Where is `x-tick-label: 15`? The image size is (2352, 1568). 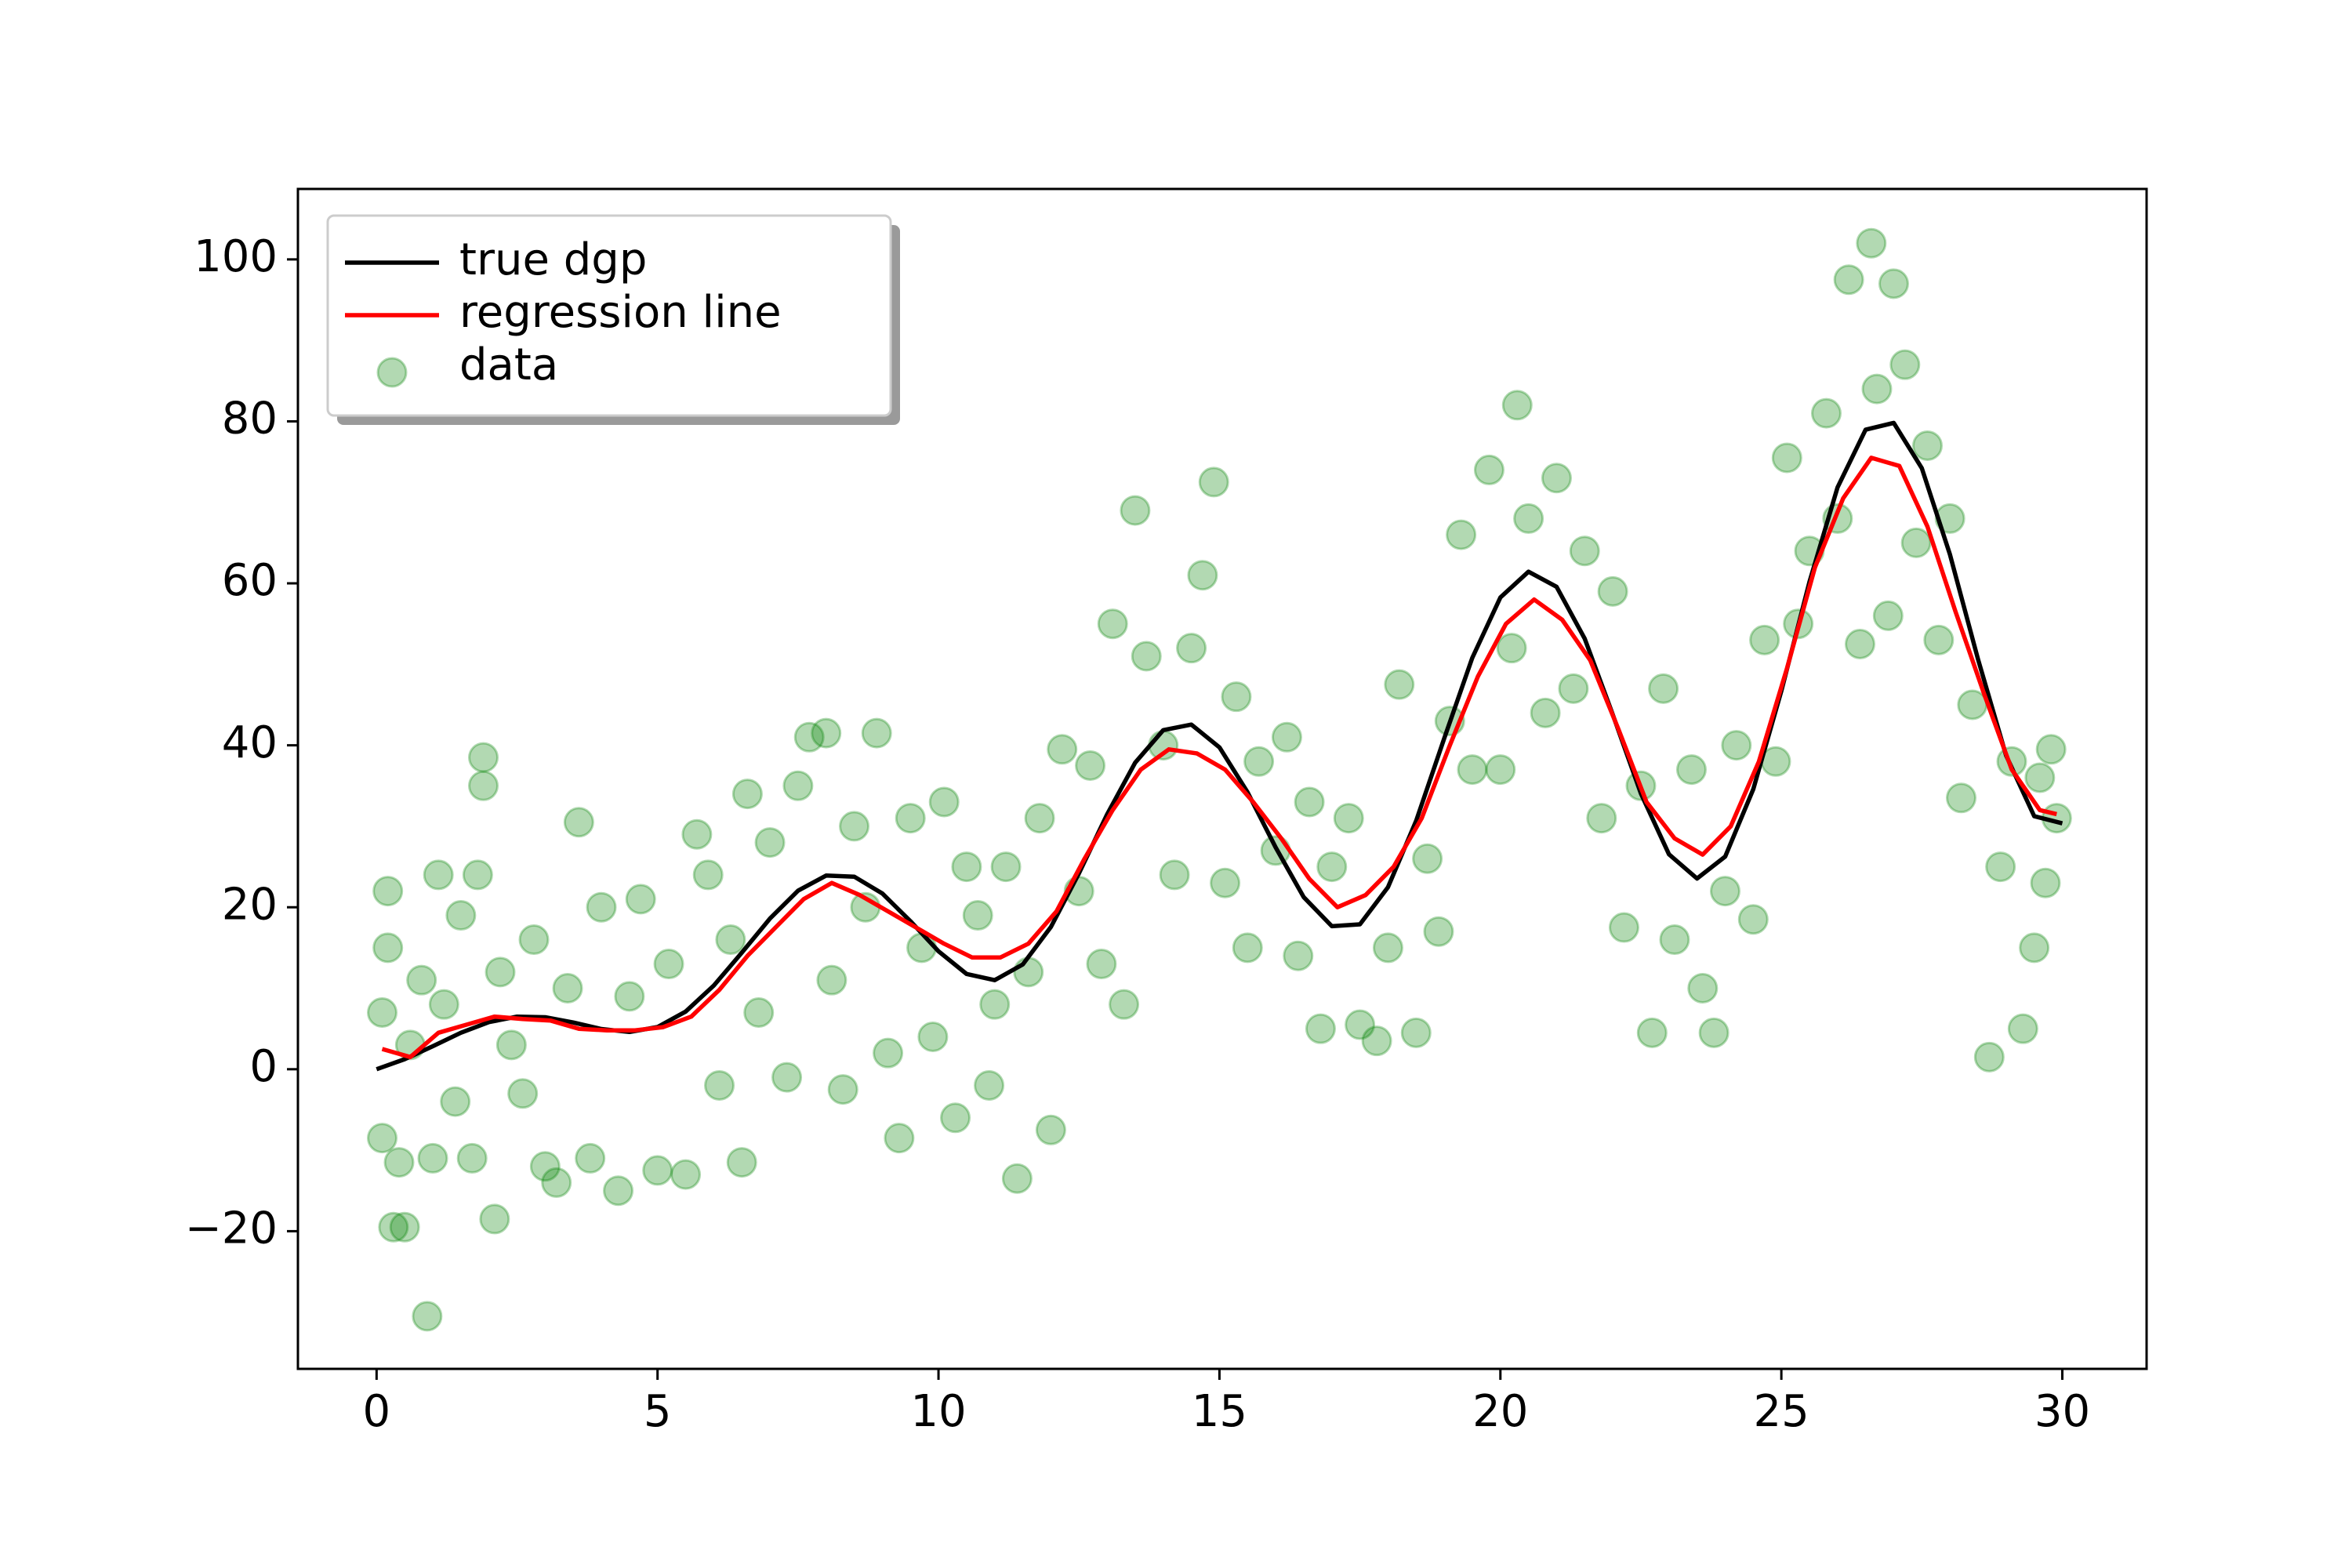
x-tick-label: 15 is located at coordinates (1219, 1411).